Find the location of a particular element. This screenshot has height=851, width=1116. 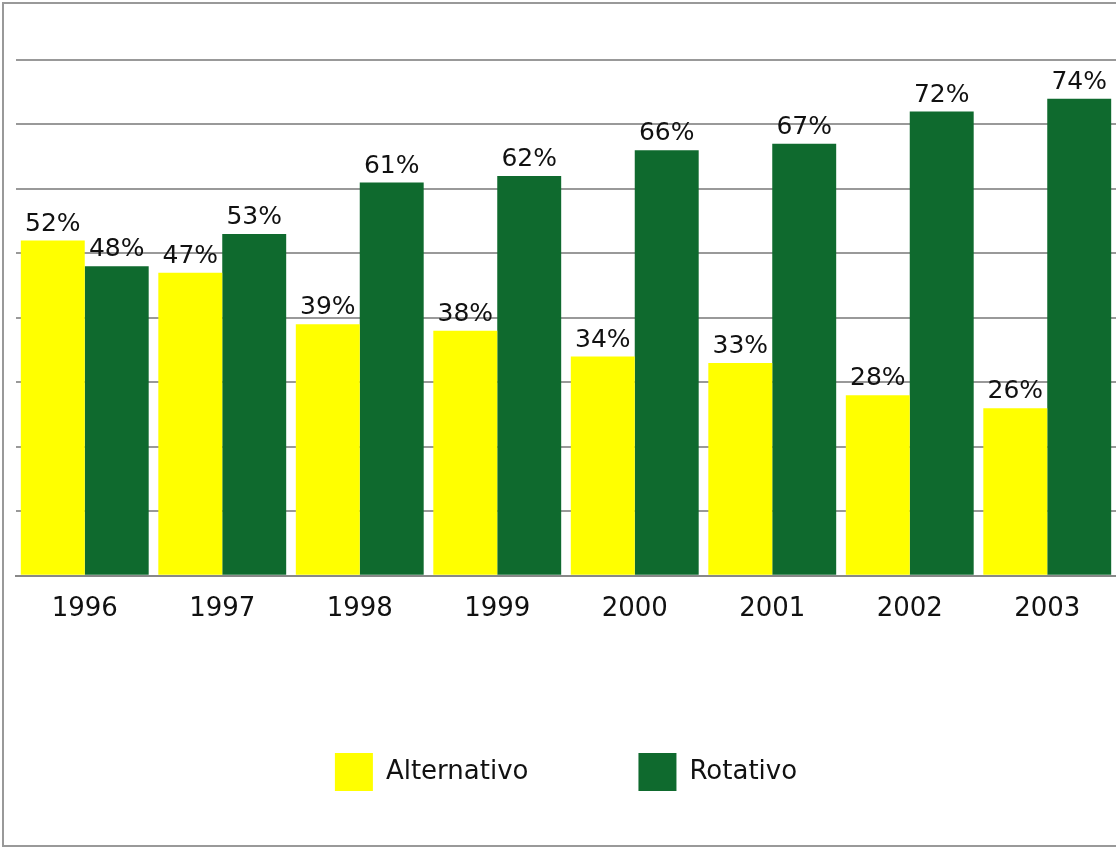

data-label: 48% is located at coordinates (116, 248).